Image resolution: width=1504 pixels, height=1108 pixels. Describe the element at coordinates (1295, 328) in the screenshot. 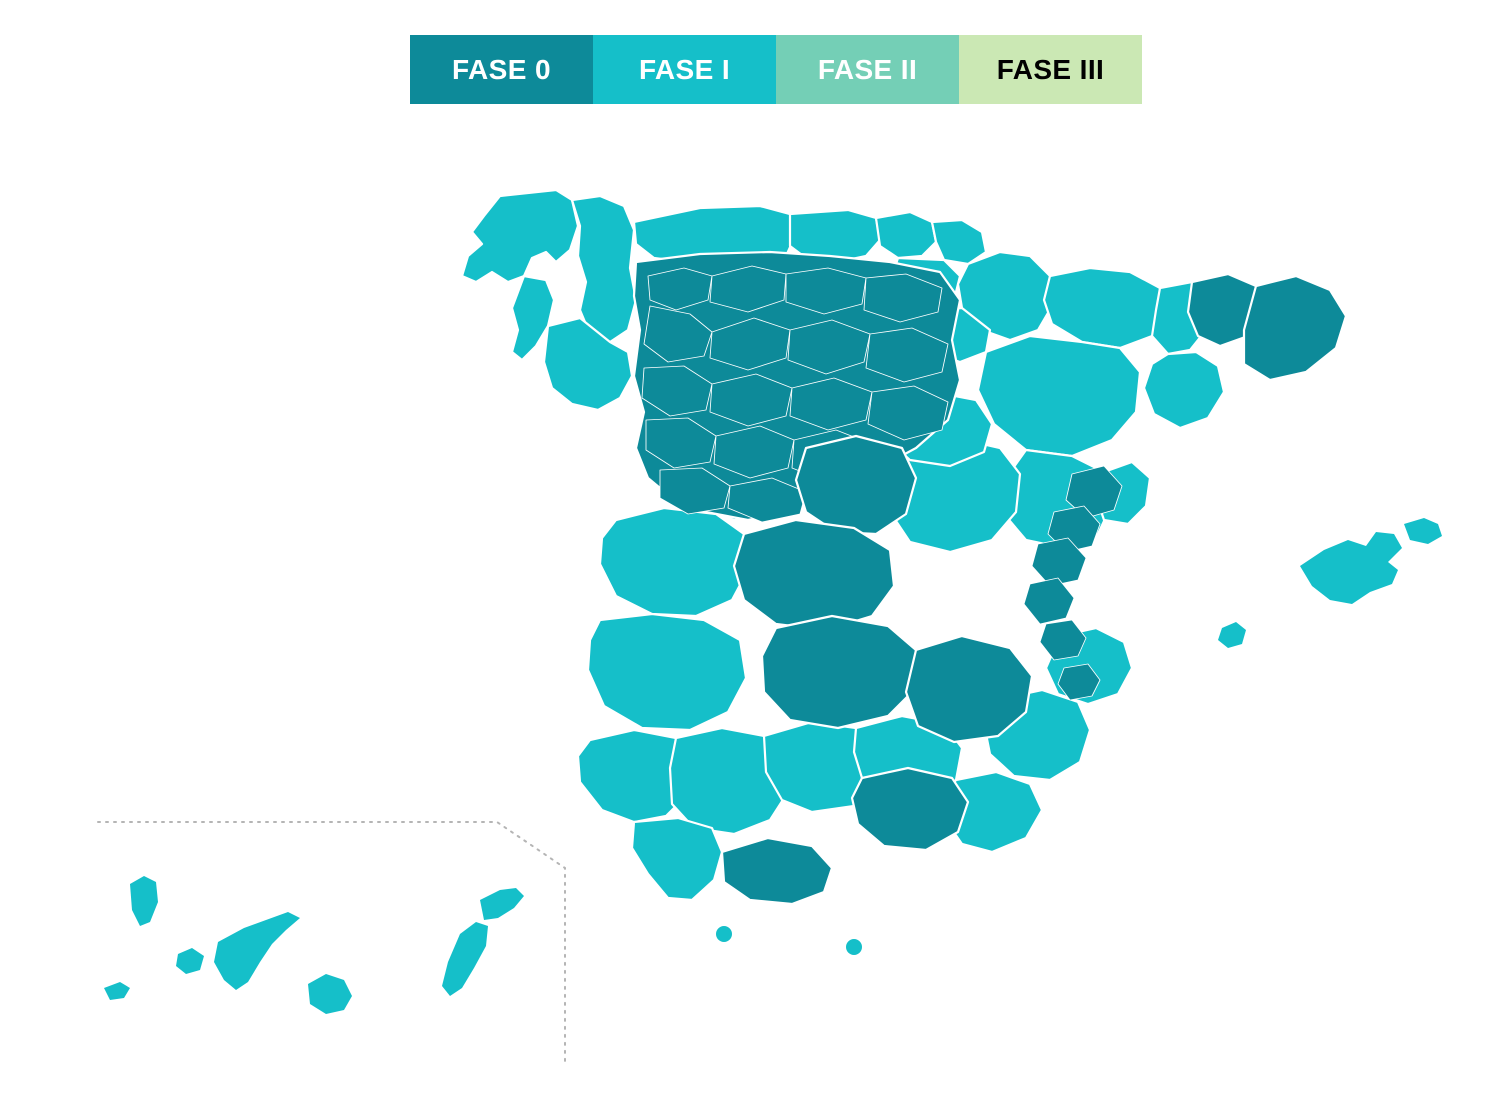

I see `region-girona` at that location.